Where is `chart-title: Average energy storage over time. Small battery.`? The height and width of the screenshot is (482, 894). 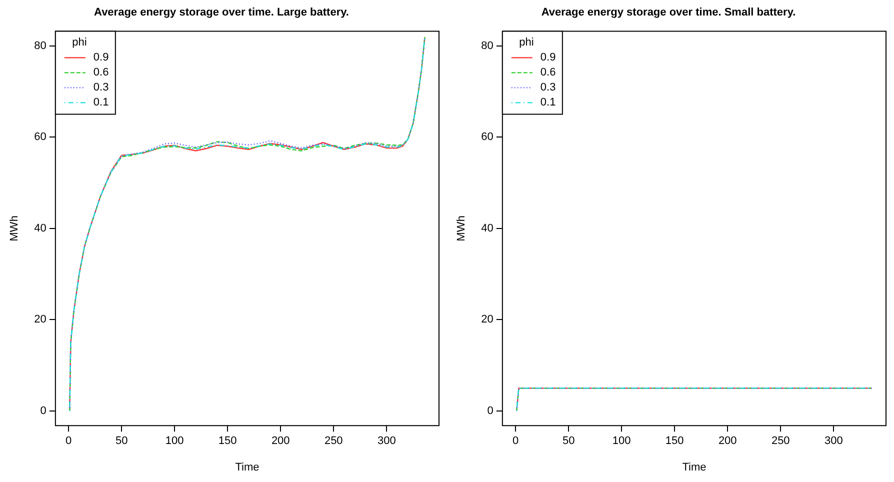
chart-title: Average energy storage over time. Small battery. is located at coordinates (668, 12).